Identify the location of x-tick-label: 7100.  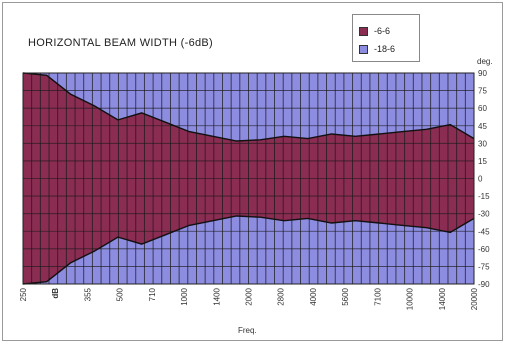
(377, 296).